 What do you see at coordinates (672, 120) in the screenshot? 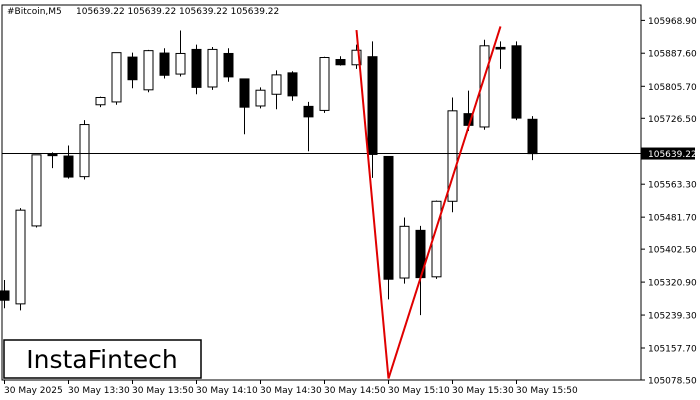
I see `y-tick-label: 105726.50` at bounding box center [672, 120].